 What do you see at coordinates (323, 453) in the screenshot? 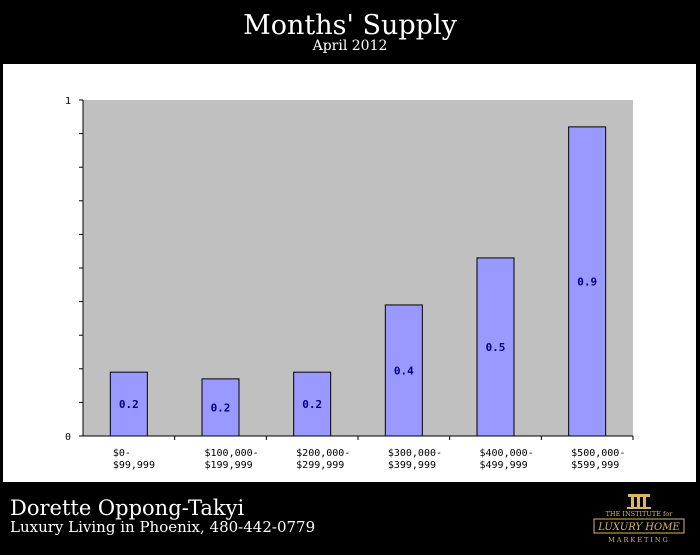
I see `x-tick-label: $200,000-` at bounding box center [323, 453].